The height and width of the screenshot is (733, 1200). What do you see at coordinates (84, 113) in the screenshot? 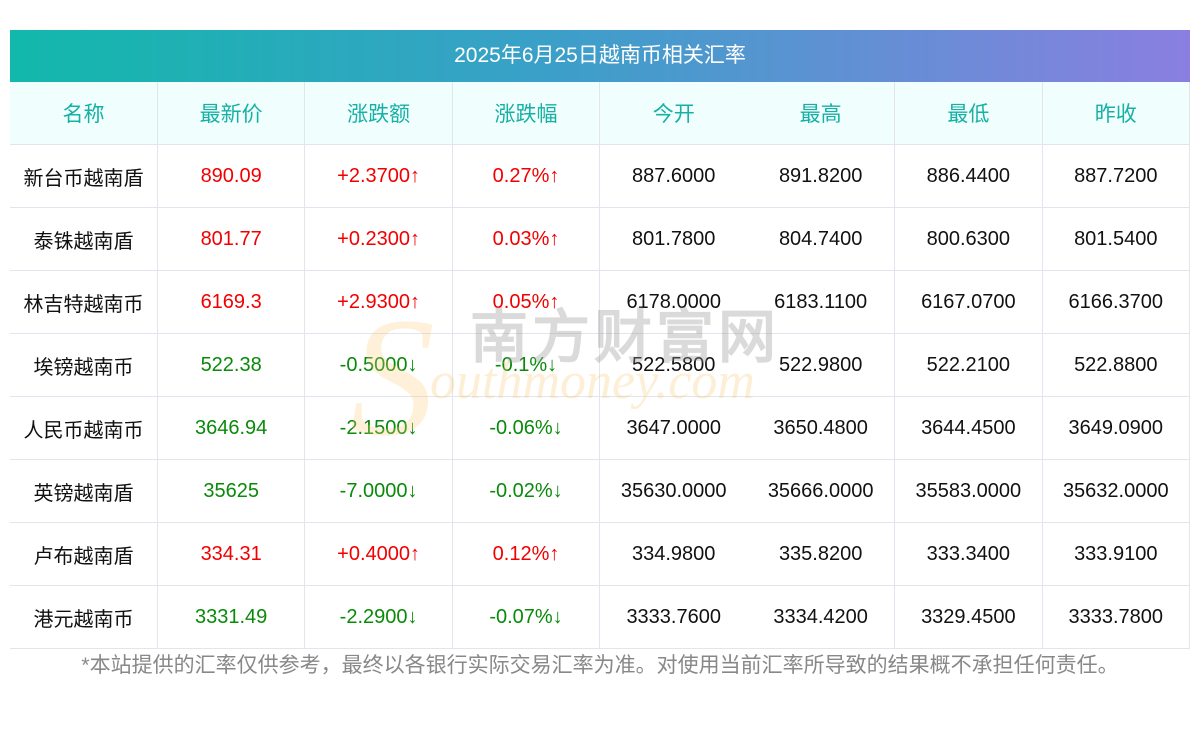
I see `col-name: 名称` at bounding box center [84, 113].